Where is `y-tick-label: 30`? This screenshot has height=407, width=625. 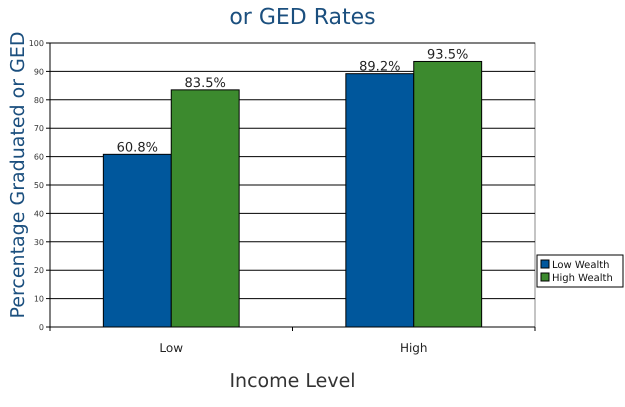
y-tick-label: 30 is located at coordinates (39, 242).